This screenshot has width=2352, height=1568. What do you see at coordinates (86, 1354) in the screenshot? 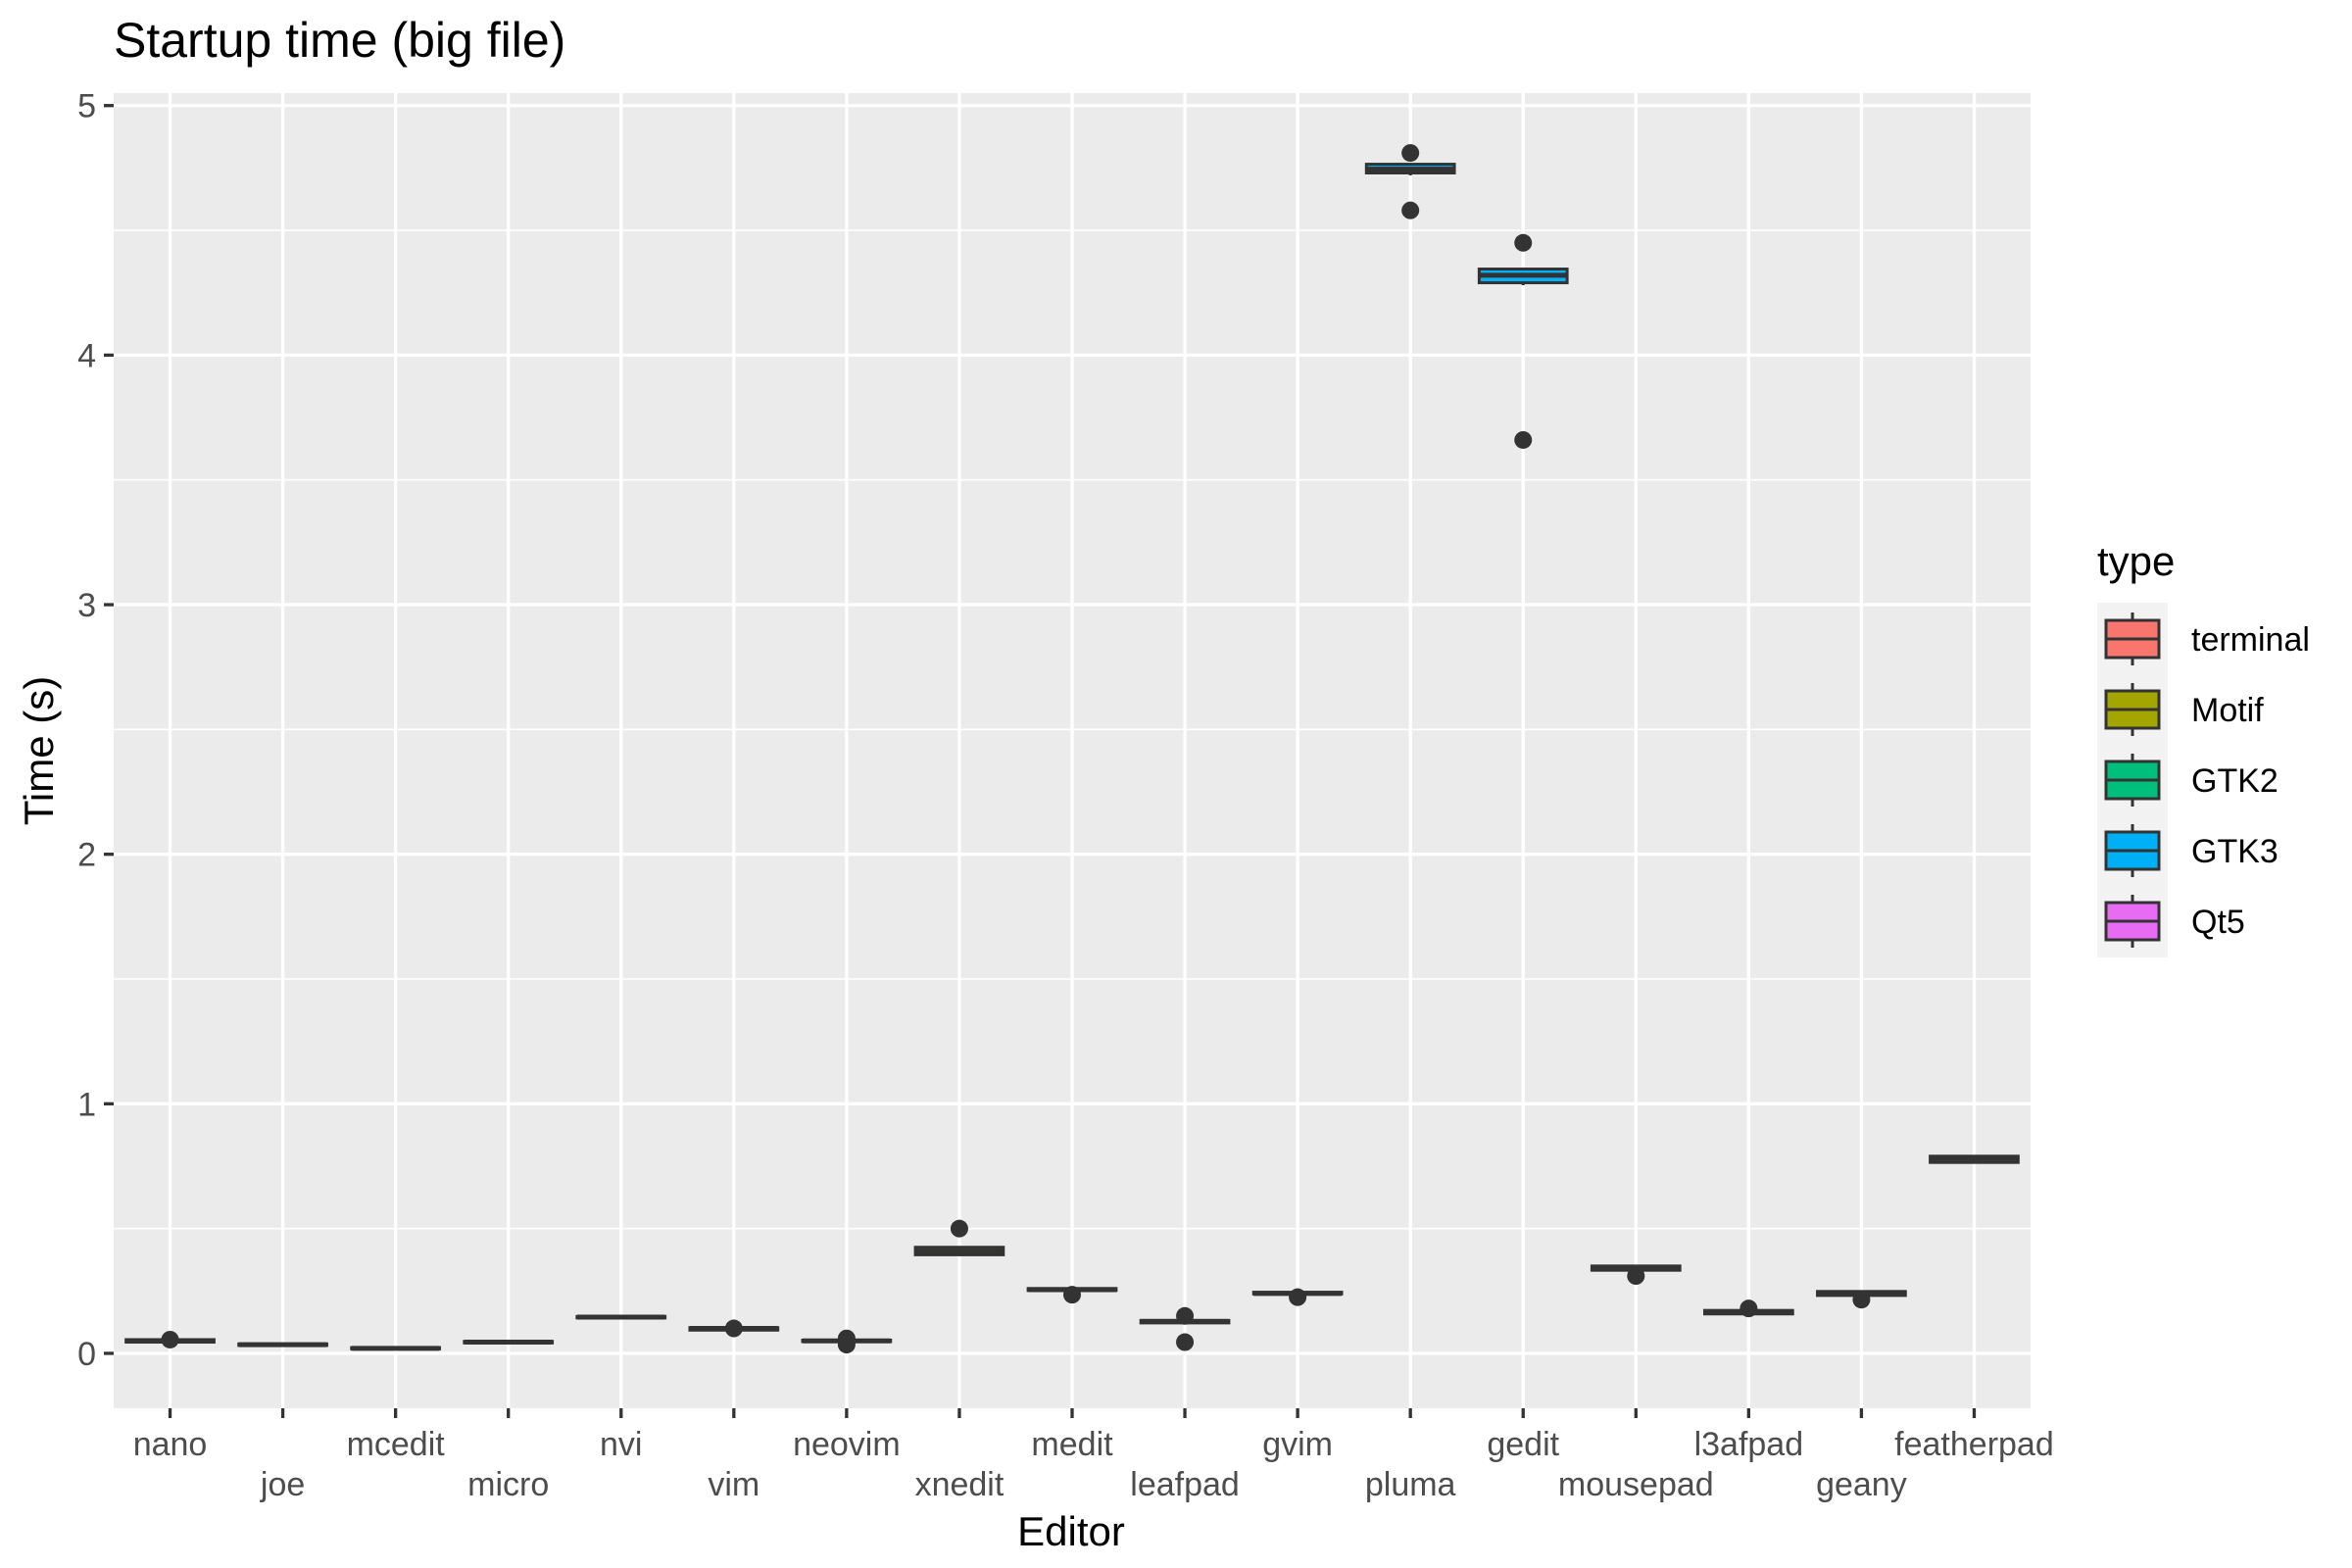
I see `y-tick-label: 0` at bounding box center [86, 1354].